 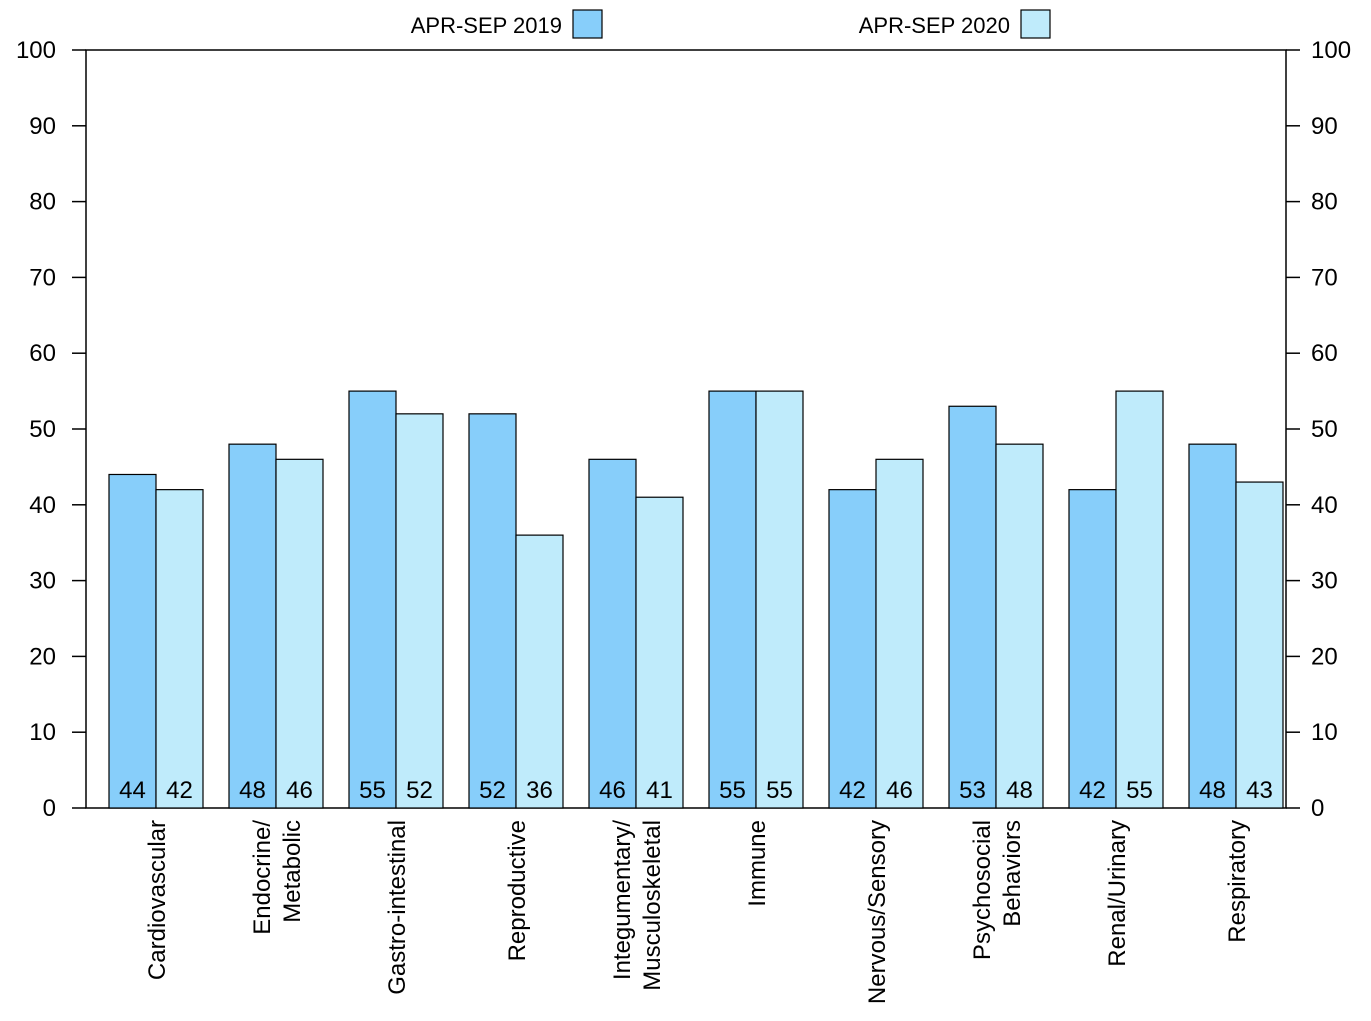 What do you see at coordinates (1324, 202) in the screenshot?
I see `y-tick-label-right: 80` at bounding box center [1324, 202].